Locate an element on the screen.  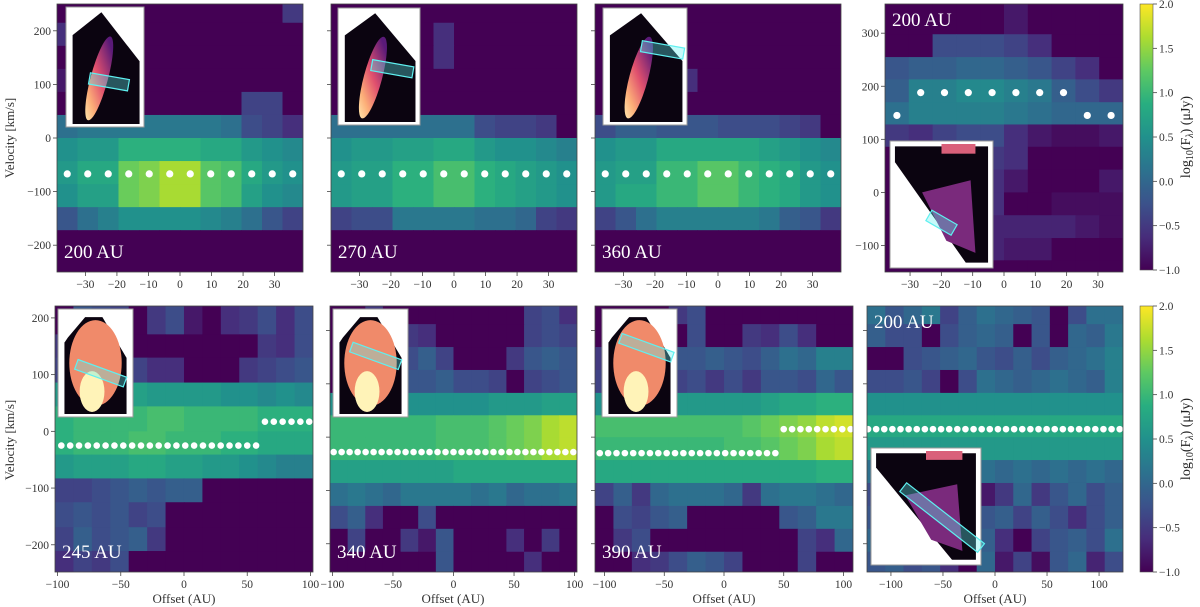
y-tick-label: 200 is located at coordinates (871, 87).